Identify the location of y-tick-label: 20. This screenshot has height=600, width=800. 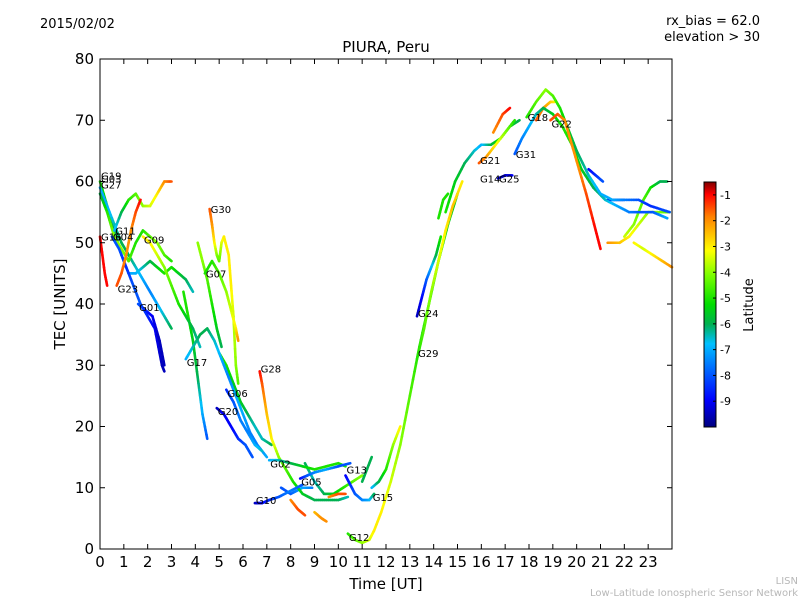
(84, 427).